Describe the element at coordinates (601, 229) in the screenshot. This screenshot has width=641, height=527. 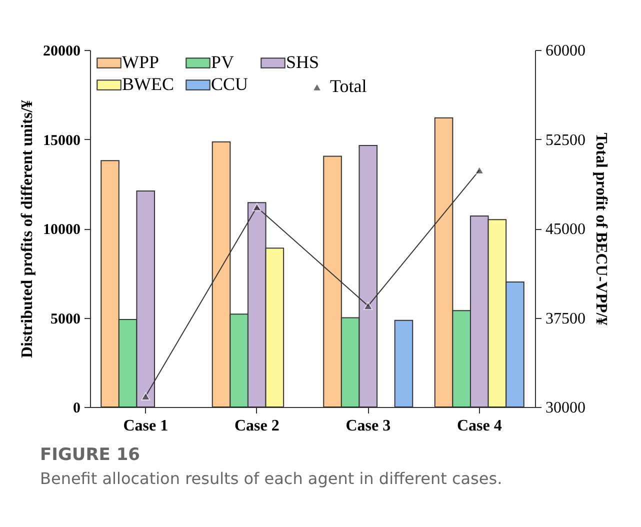
I see `y2-axis-title: Total profit of BECU-VPP/¥` at that location.